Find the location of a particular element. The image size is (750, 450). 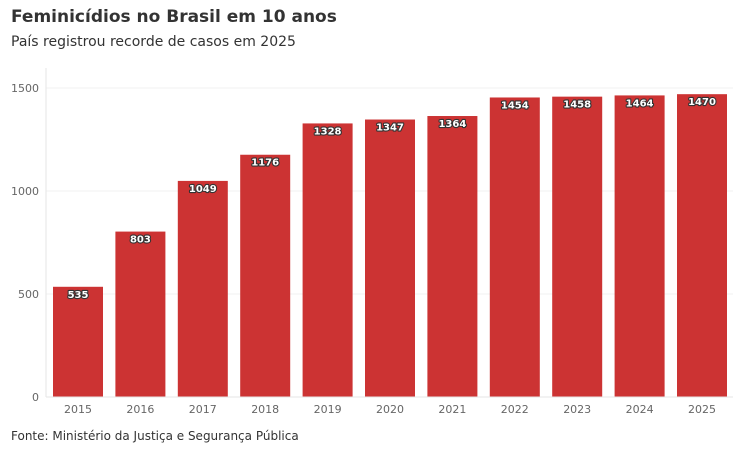

x-tick-label: 2020 is located at coordinates (390, 409).